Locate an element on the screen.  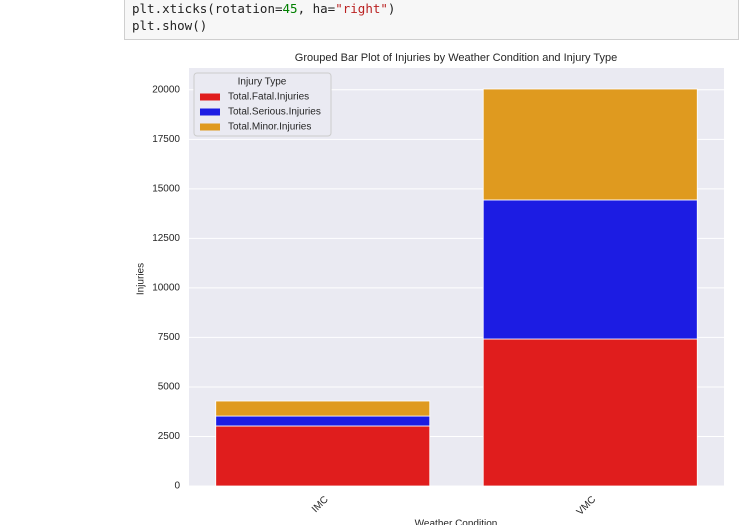
legend-box is located at coordinates (262, 104).